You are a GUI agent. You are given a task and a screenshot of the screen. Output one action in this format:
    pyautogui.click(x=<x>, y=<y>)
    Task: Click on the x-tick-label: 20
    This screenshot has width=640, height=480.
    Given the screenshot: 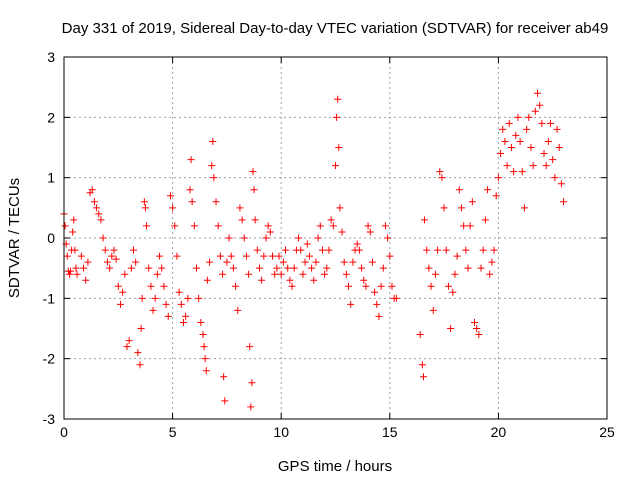 What is the action you would take?
    pyautogui.click(x=499, y=432)
    